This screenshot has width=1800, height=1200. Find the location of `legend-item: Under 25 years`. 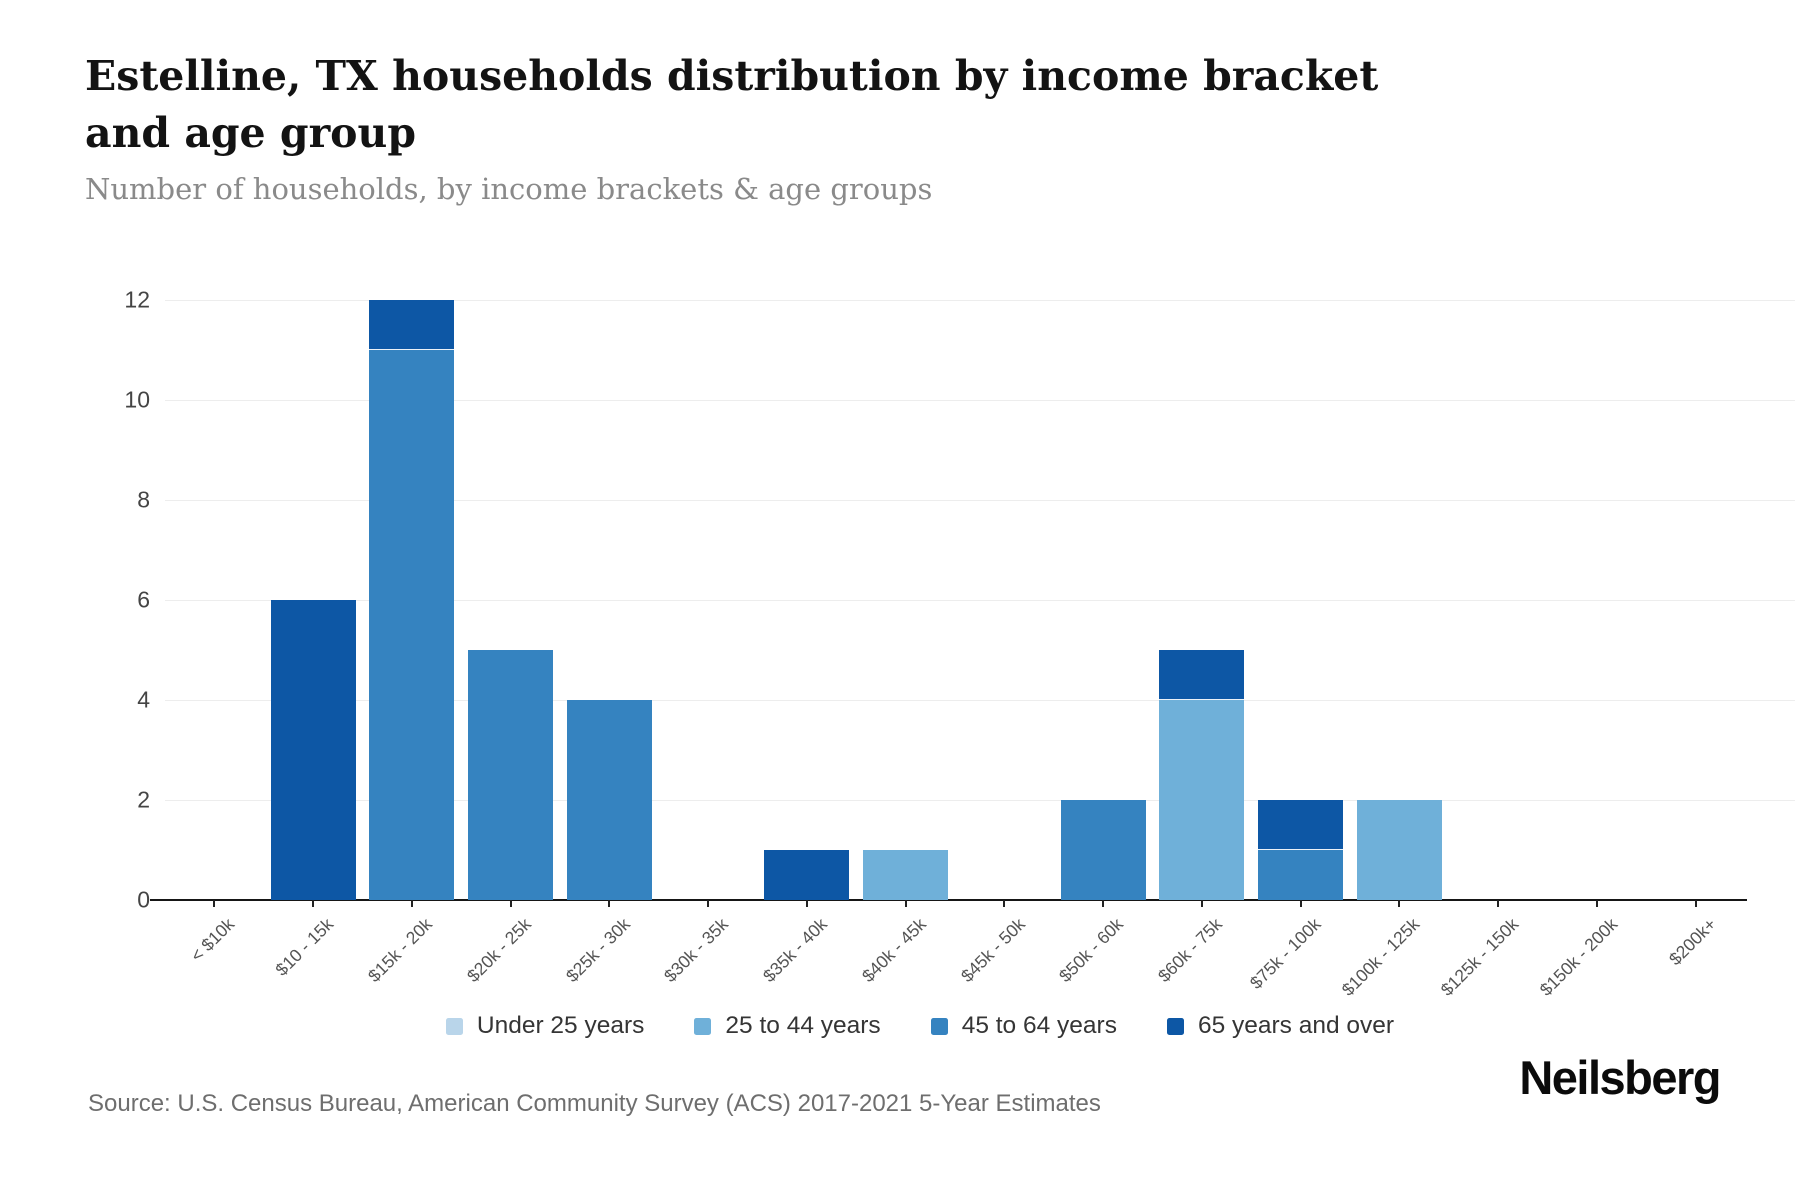

legend-item: Under 25 years is located at coordinates (545, 1026).